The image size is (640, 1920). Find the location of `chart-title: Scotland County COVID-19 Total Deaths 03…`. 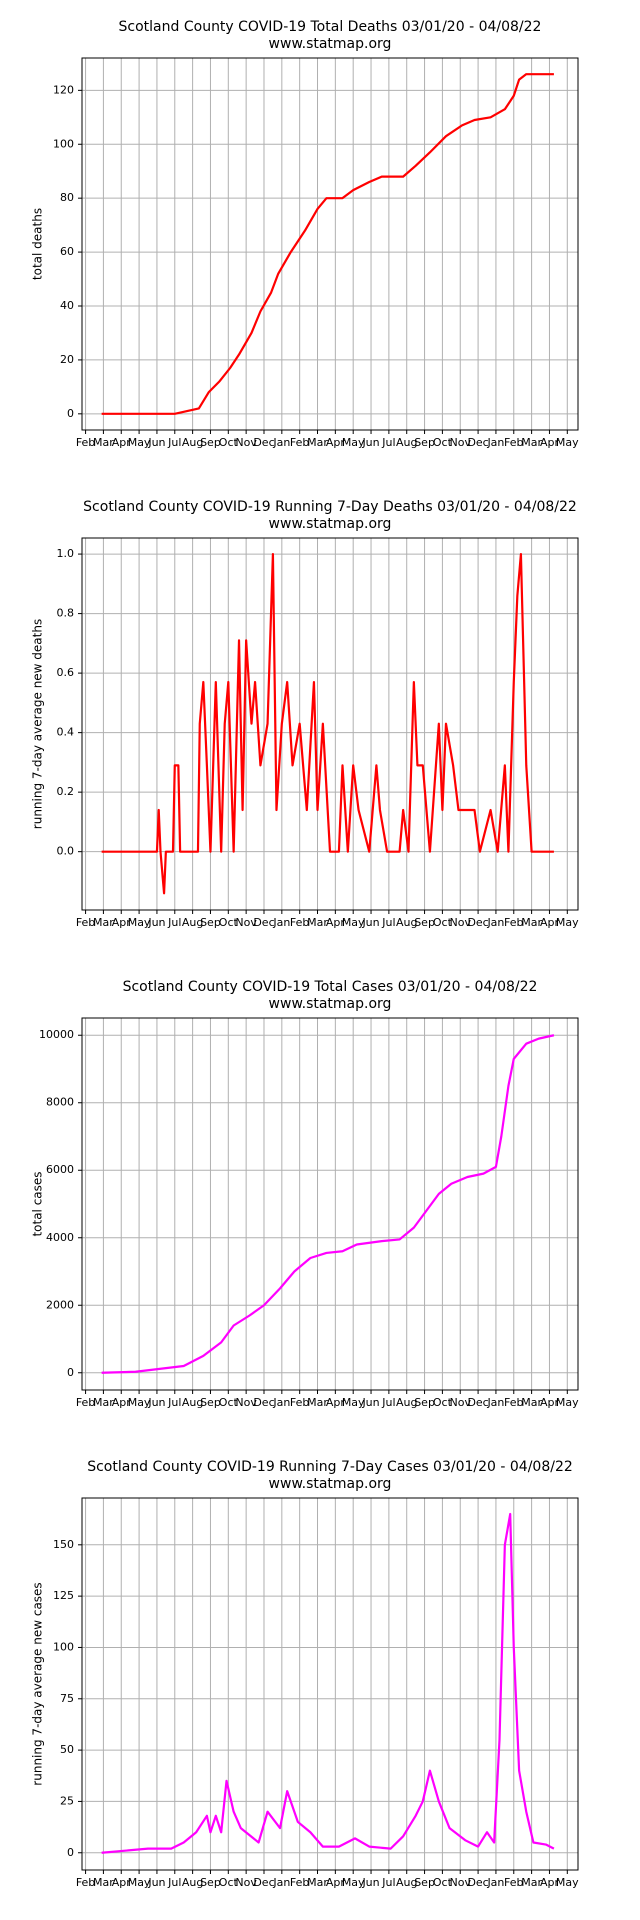

chart-title: Scotland County COVID-19 Total Deaths 03… is located at coordinates (330, 27).